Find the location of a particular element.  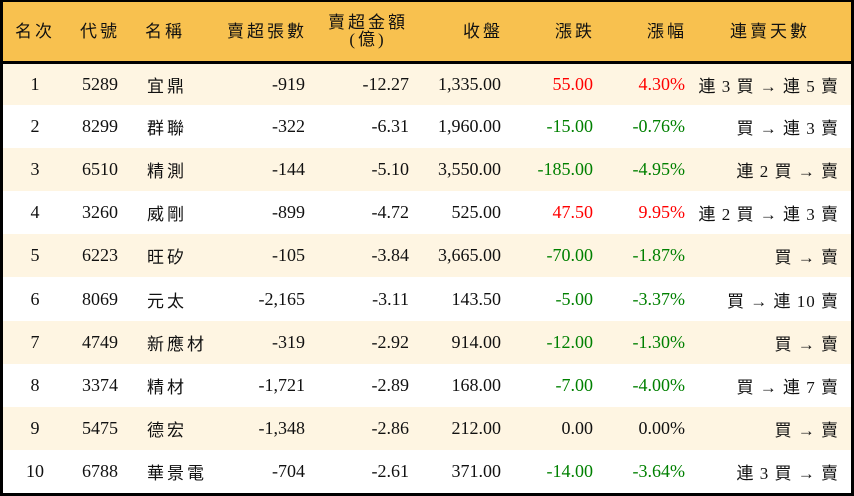

cell-net-sell-amount: -5.10 is located at coordinates (390, 169).